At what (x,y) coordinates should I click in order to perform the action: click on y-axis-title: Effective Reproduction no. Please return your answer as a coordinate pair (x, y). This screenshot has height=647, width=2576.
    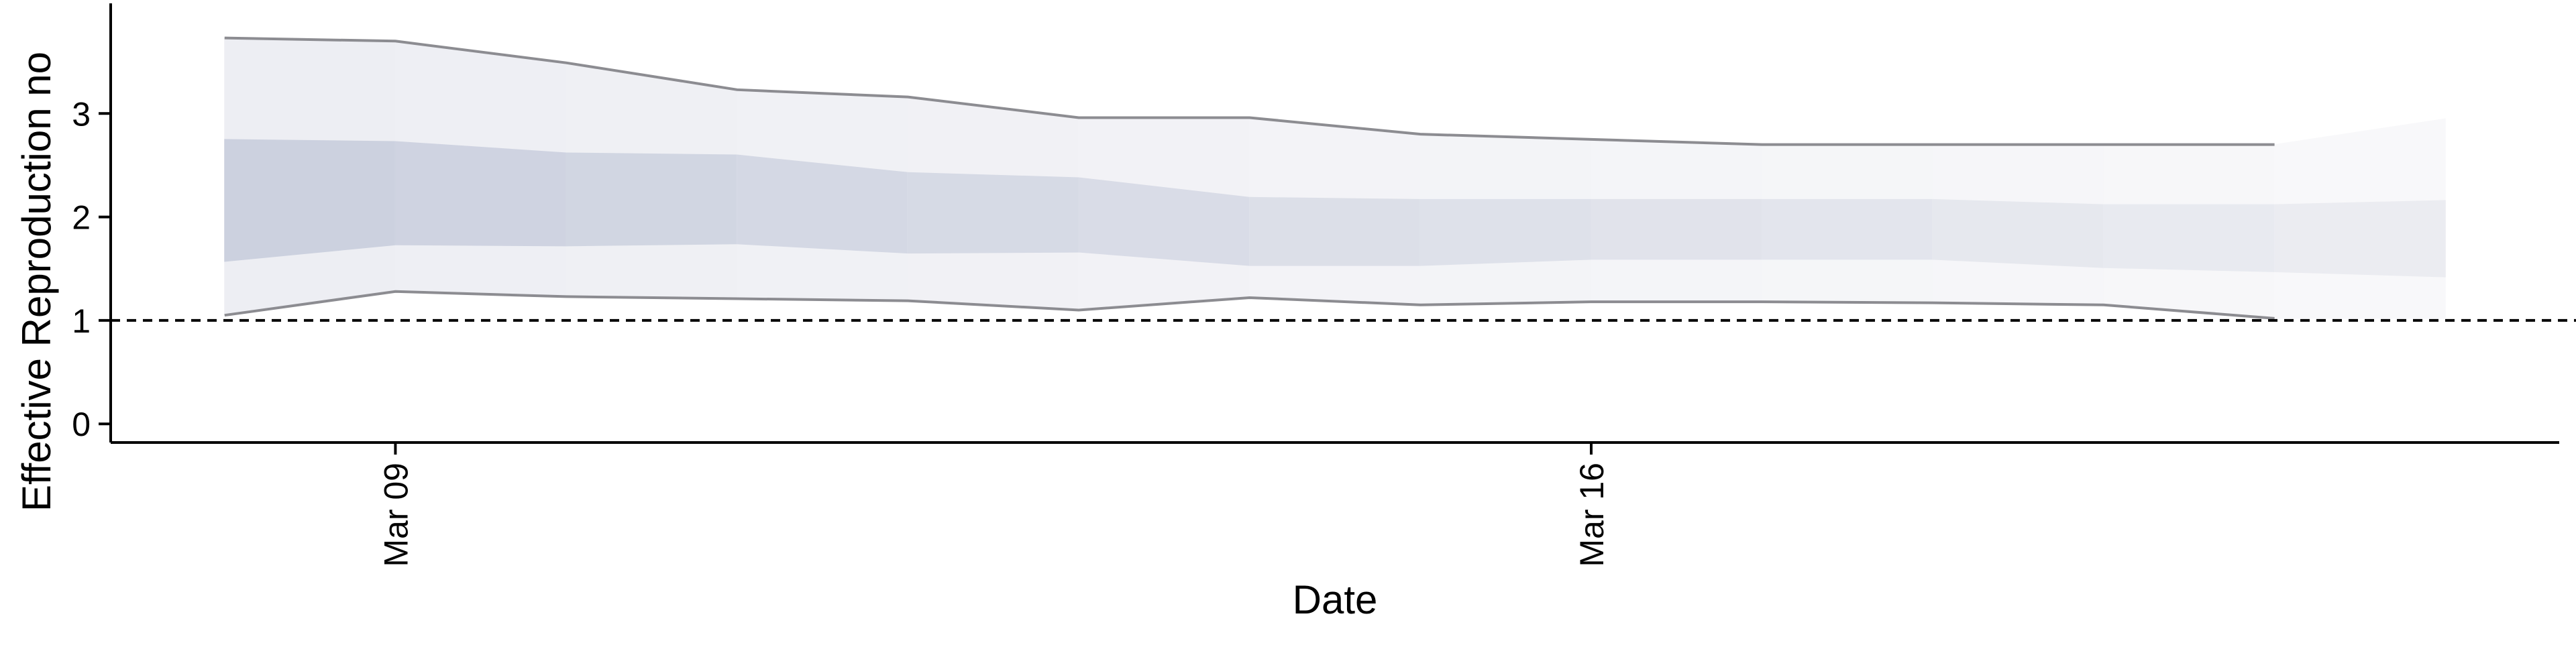
    Looking at the image, I should click on (36, 282).